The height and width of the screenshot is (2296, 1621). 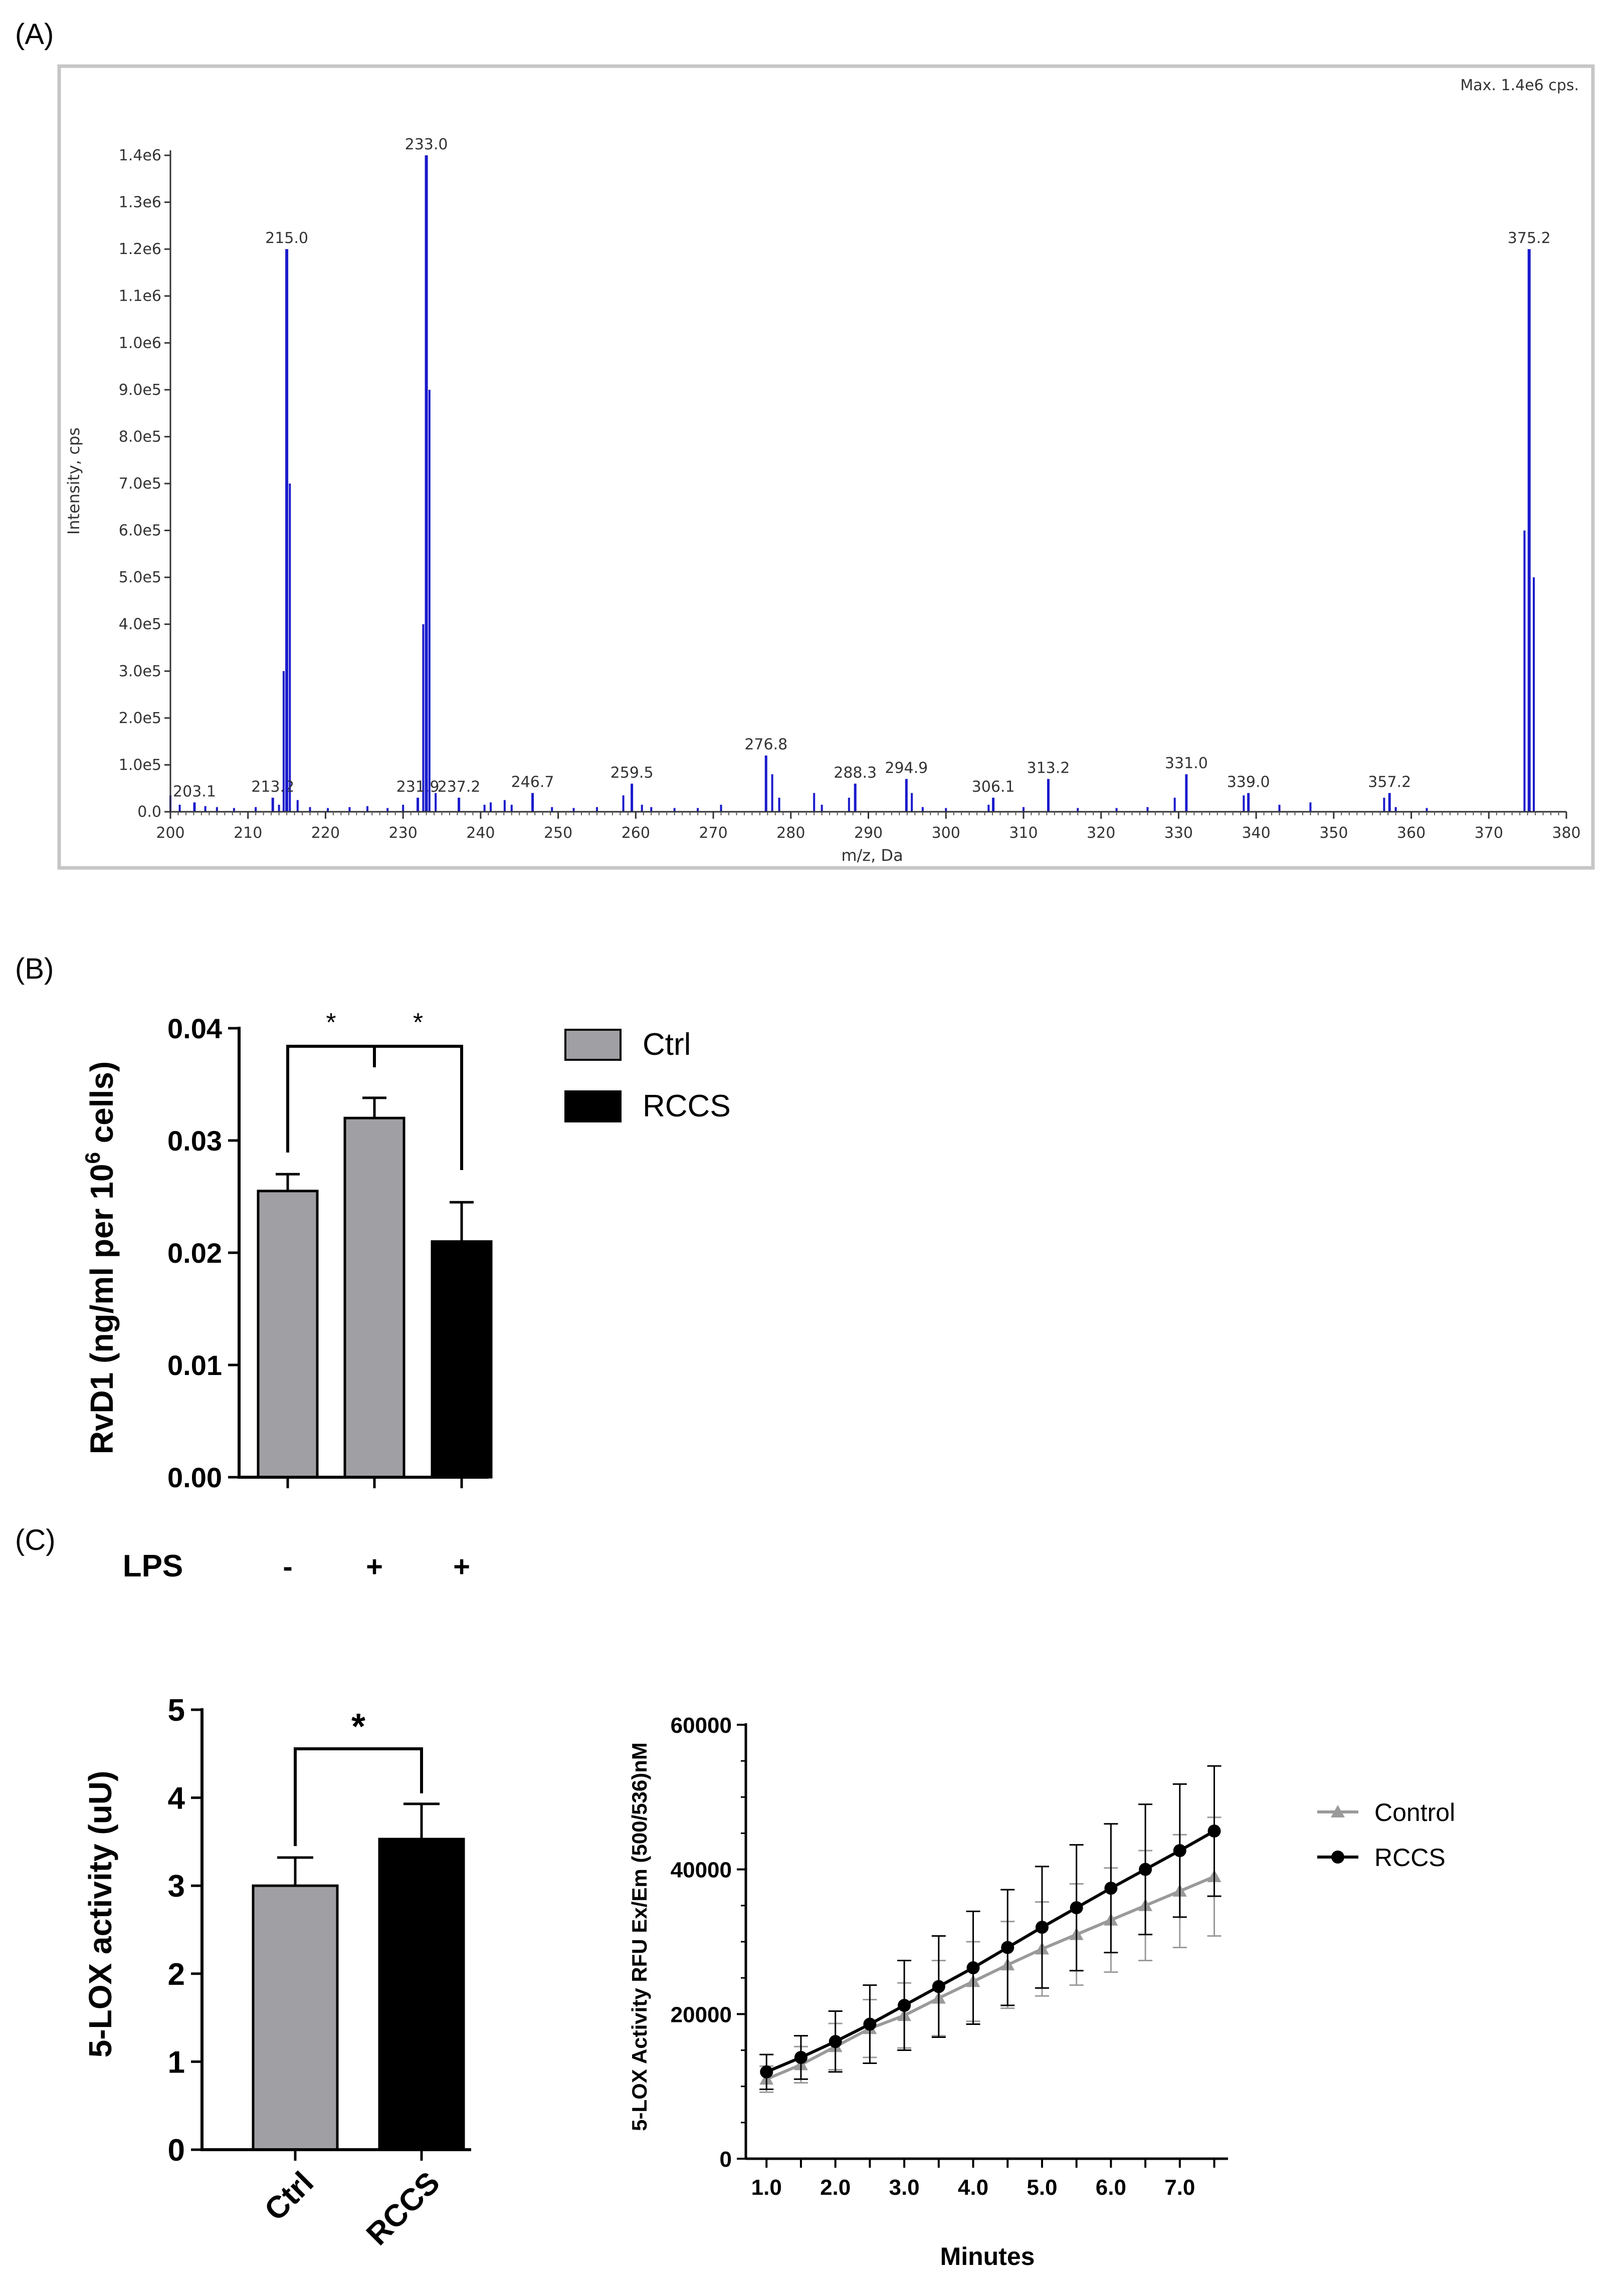 What do you see at coordinates (176, 2062) in the screenshot?
I see `lox-y-tick-label: 1` at bounding box center [176, 2062].